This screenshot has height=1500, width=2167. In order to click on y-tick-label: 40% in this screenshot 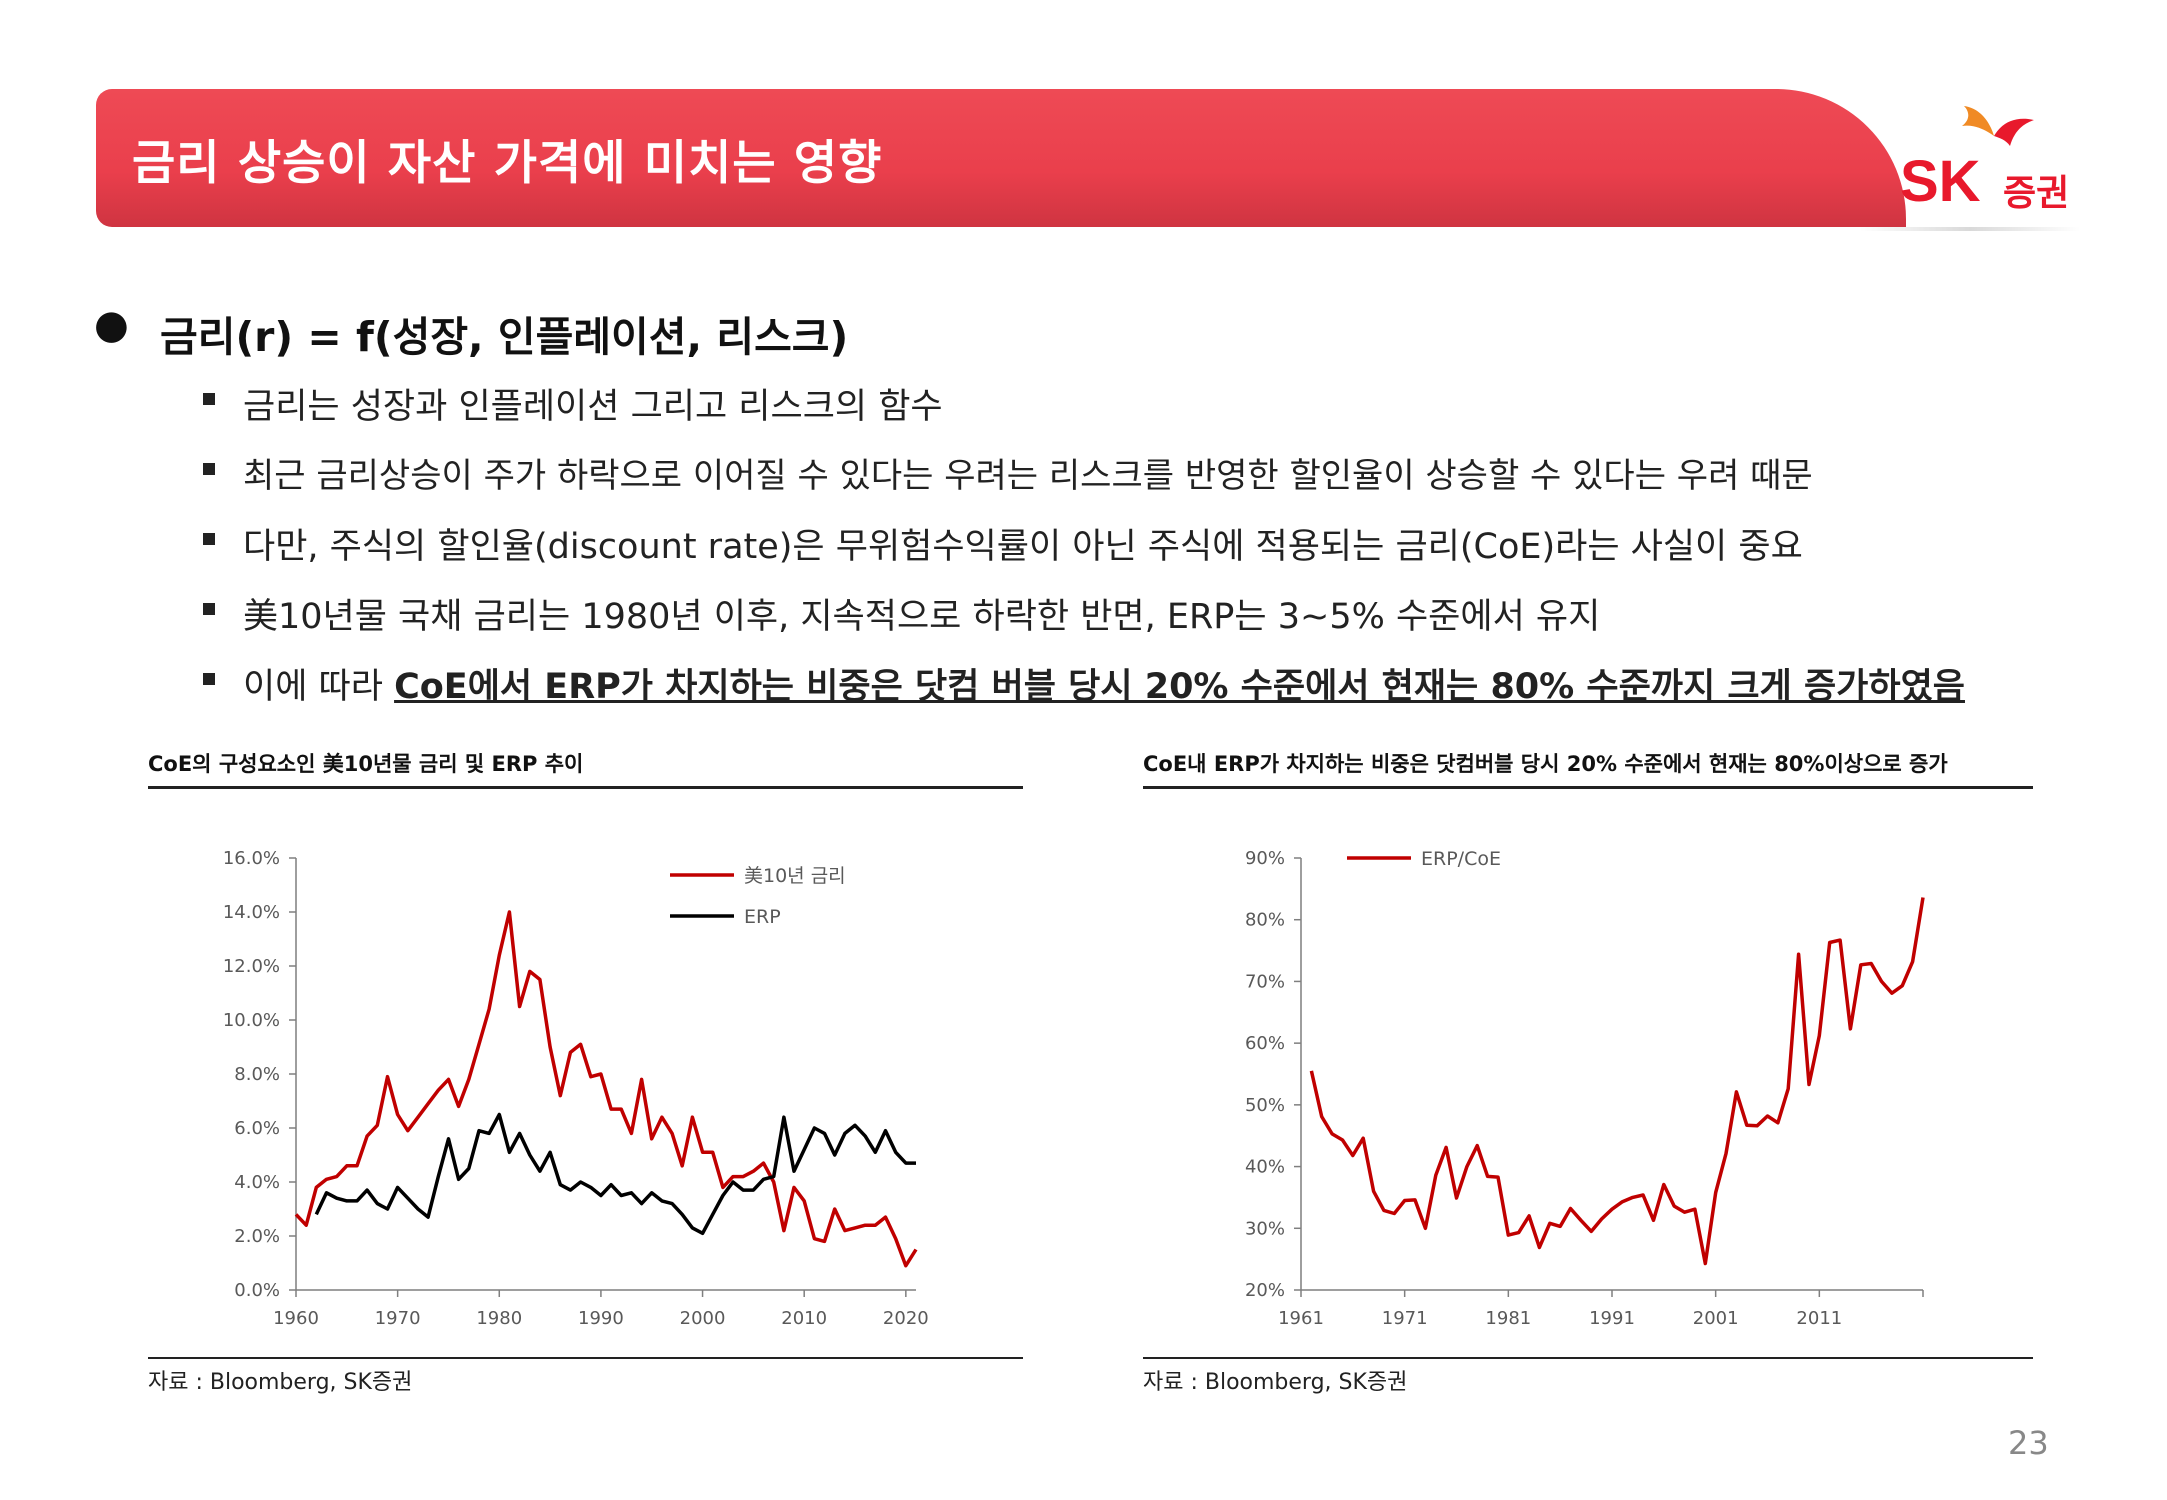, I will do `click(1265, 1167)`.